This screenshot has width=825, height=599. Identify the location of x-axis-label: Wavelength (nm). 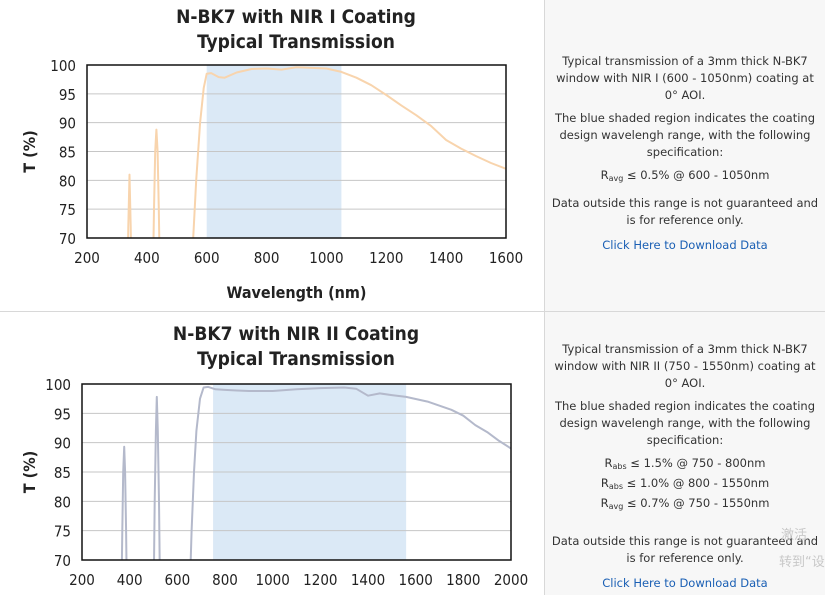
(297, 292).